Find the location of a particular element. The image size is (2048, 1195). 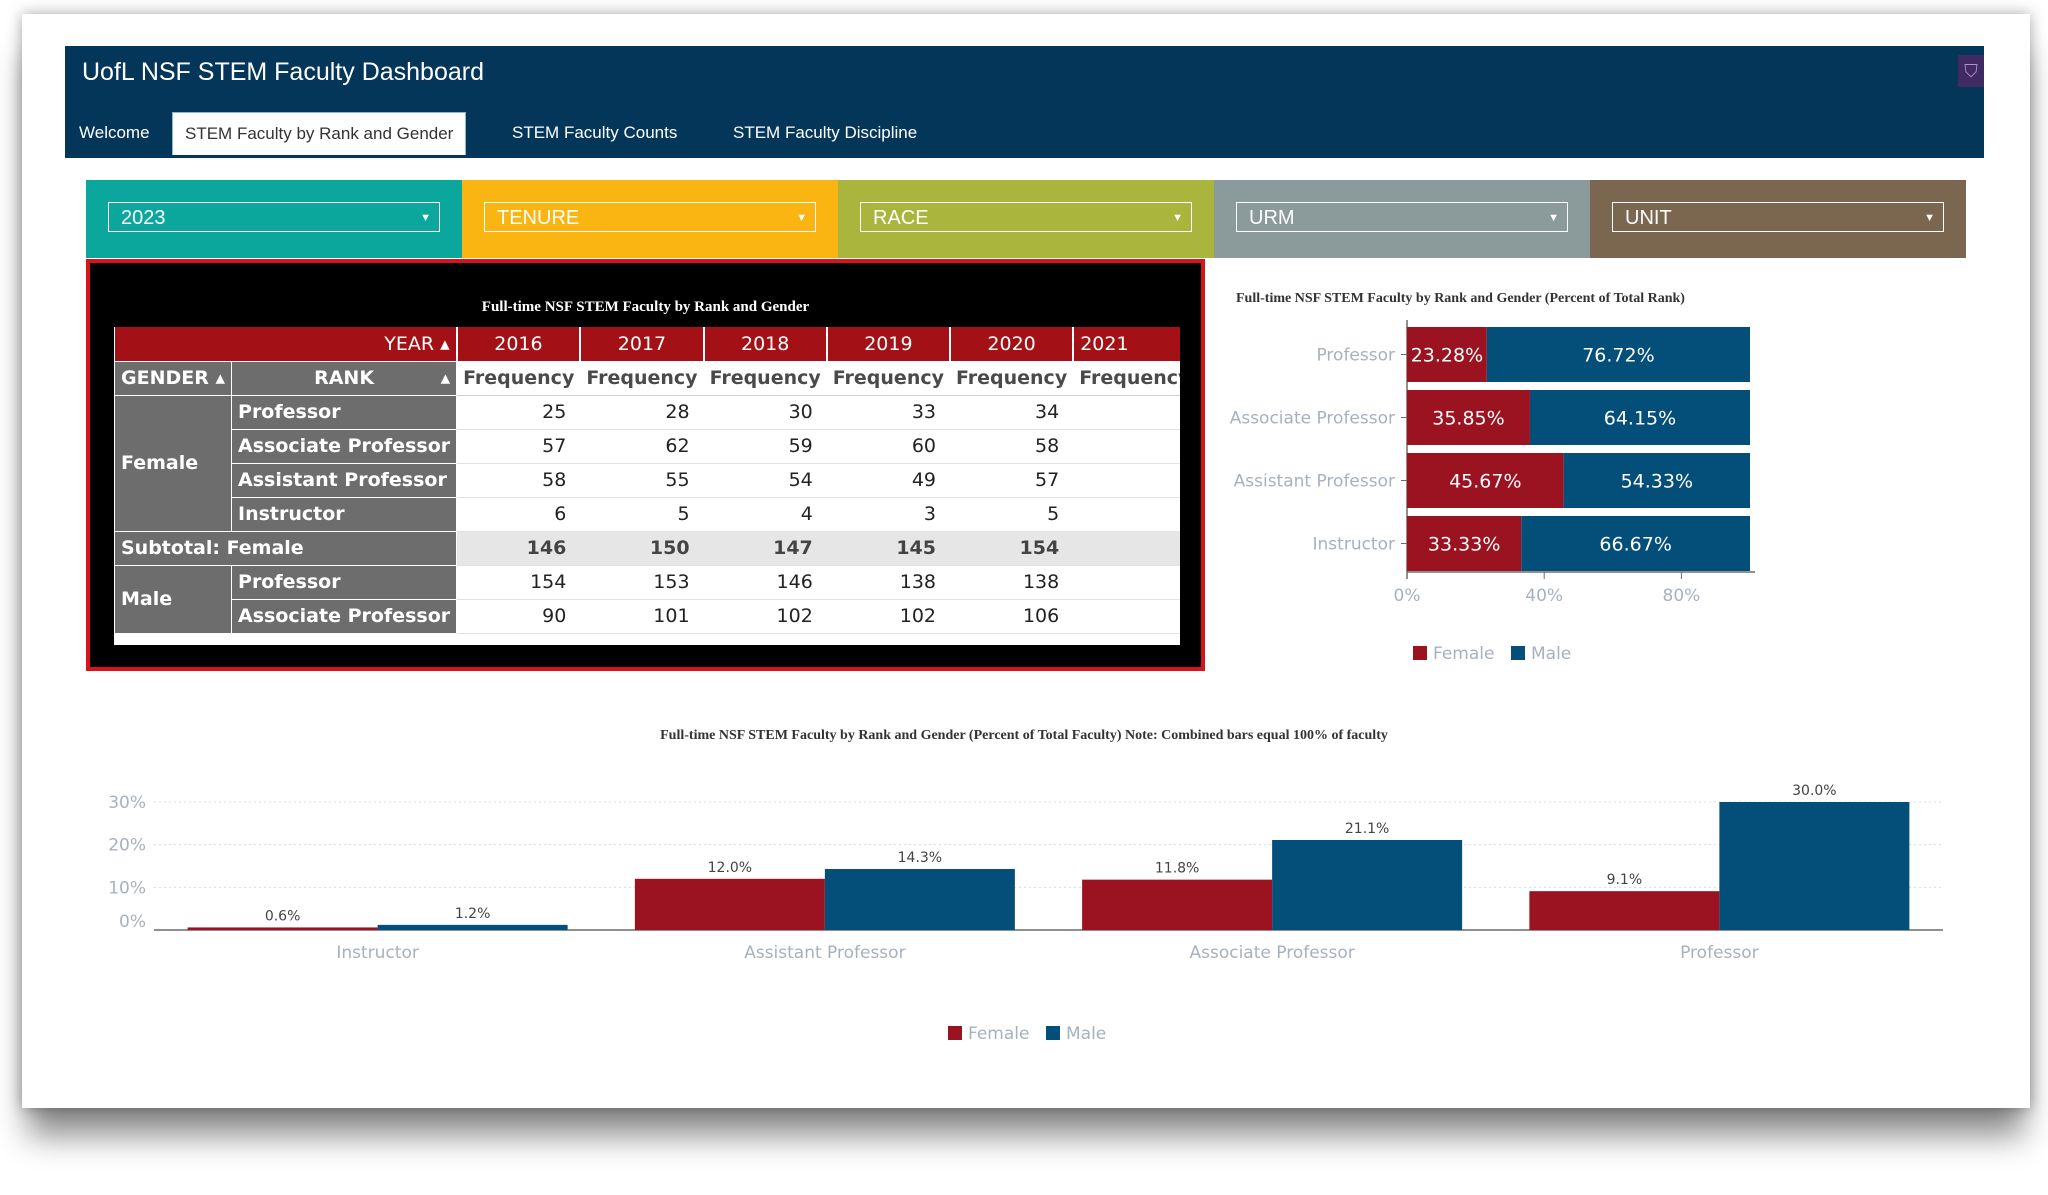

bar-label: 0.6% is located at coordinates (283, 916).